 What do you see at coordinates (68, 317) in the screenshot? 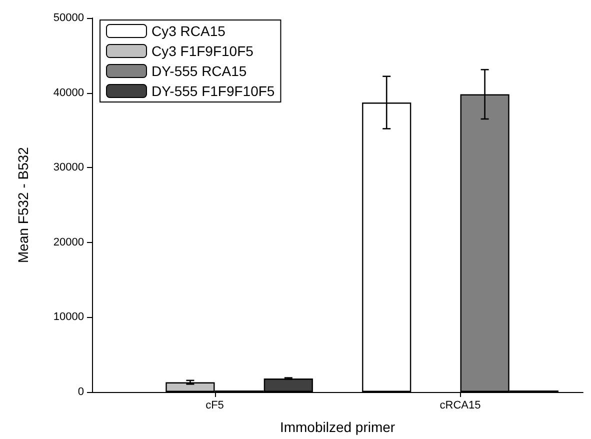
I see `y-tick-label: 10000` at bounding box center [68, 317].